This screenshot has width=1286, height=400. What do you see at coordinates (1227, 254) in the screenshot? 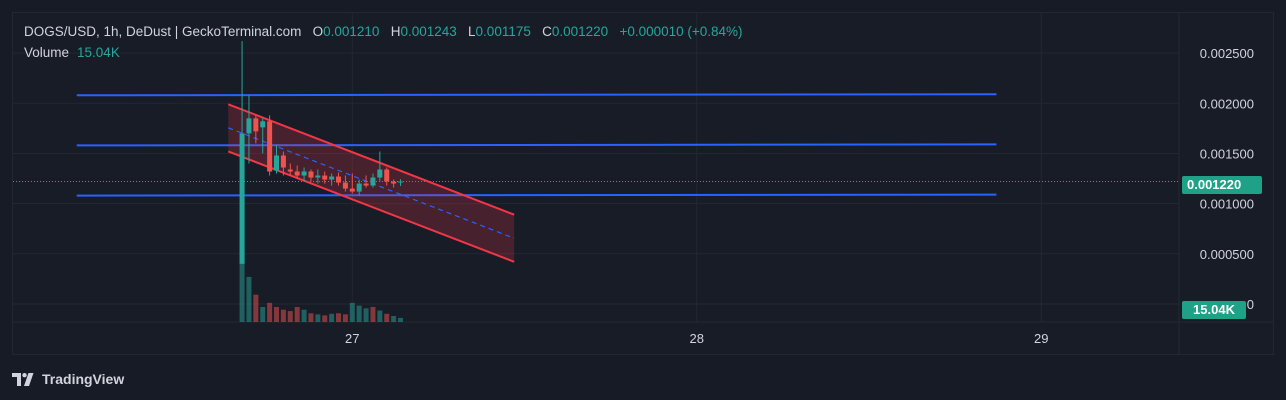
I see `y-tick-label: 0.000500` at bounding box center [1227, 254].